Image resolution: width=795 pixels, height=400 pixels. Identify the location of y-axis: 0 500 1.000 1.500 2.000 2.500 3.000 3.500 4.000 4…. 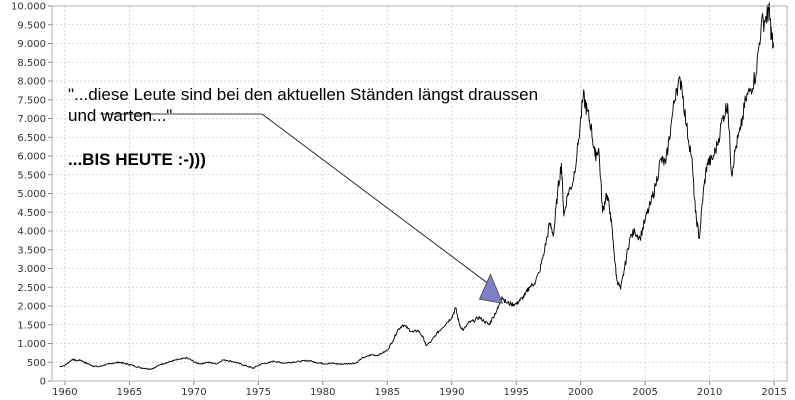
(31, 195).